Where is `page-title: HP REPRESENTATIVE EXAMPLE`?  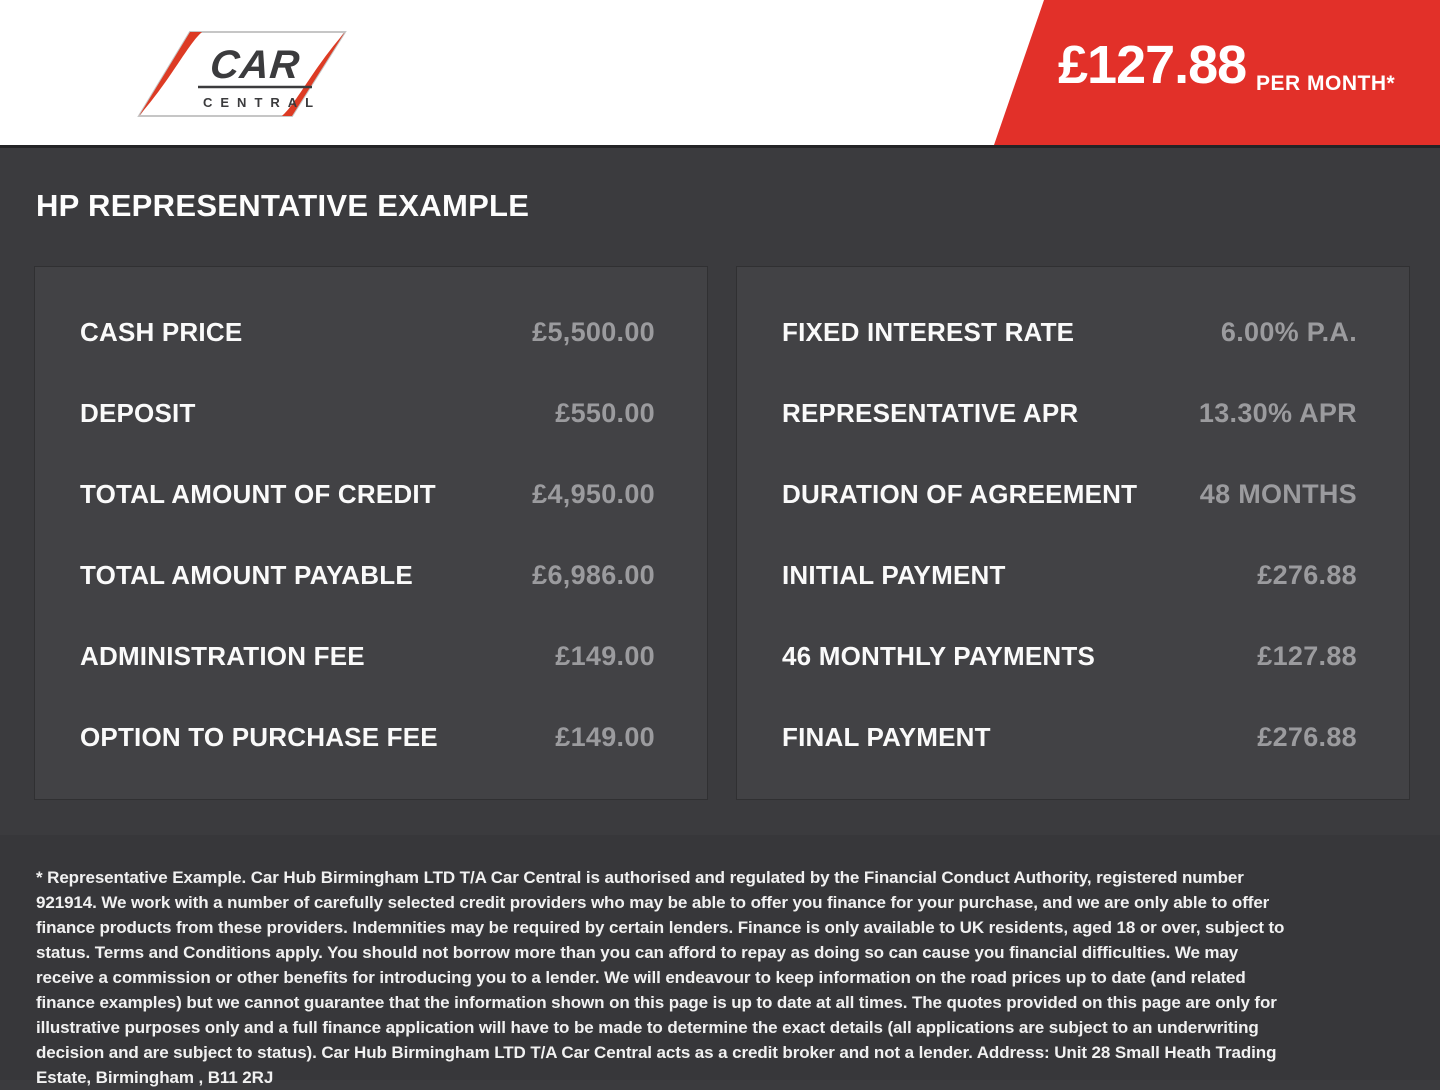 page-title: HP REPRESENTATIVE EXAMPLE is located at coordinates (283, 205).